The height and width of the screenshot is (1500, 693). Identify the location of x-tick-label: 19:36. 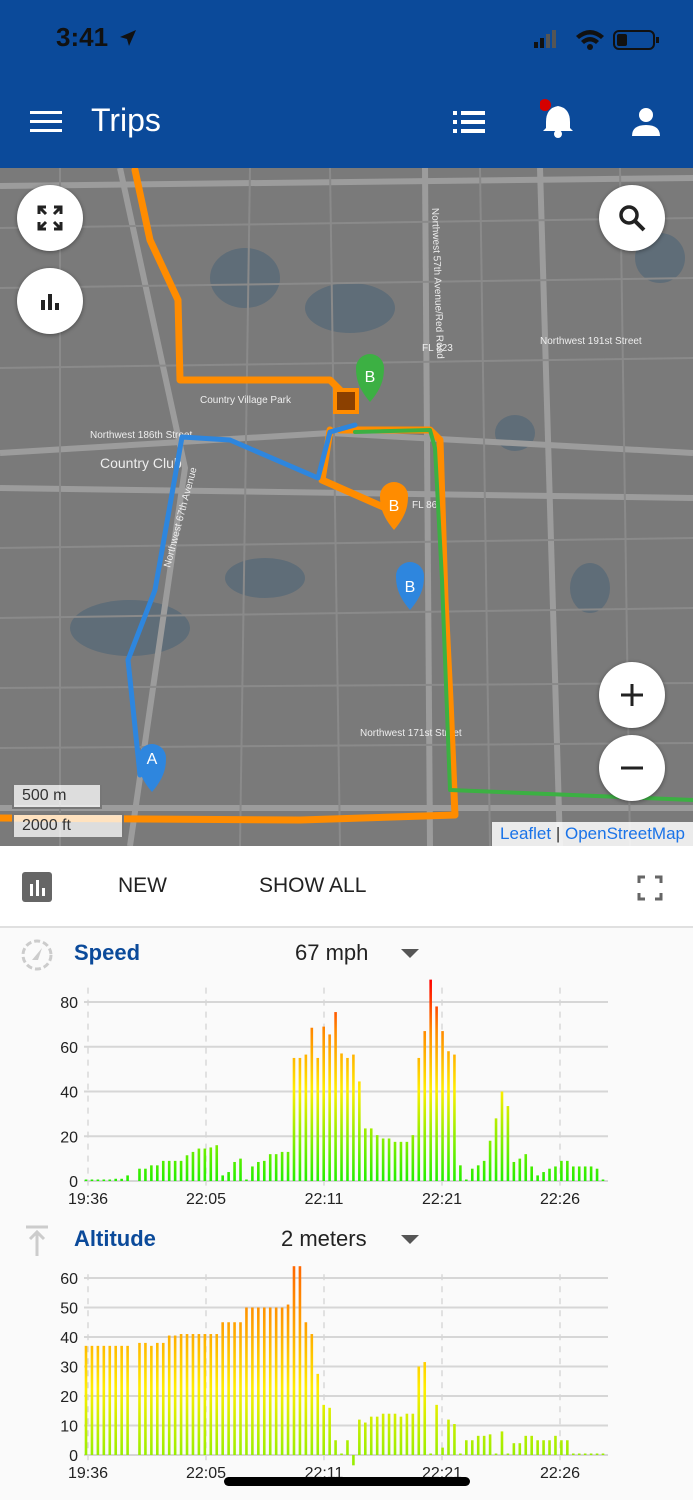
(88, 1473).